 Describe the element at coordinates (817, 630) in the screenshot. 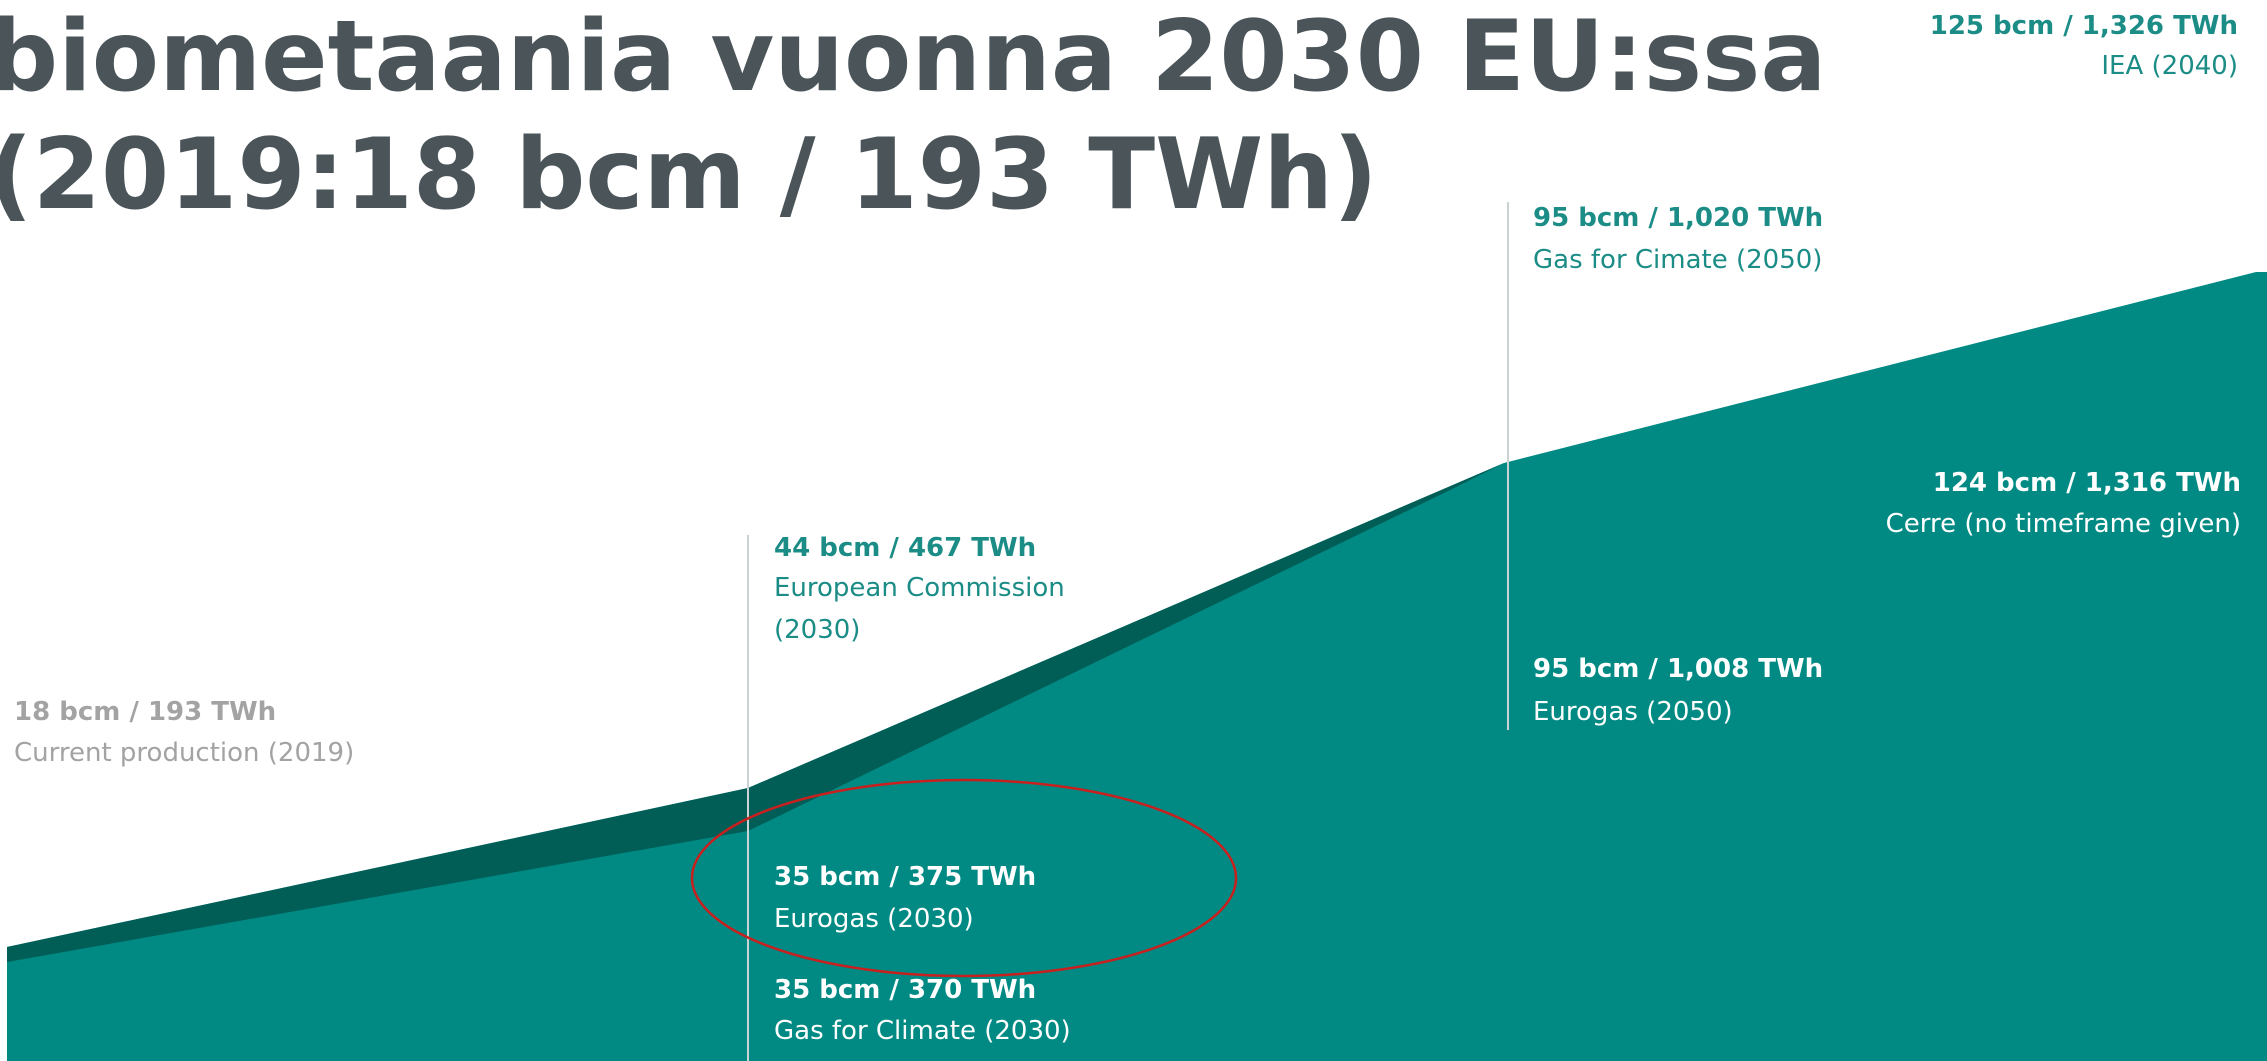

I see `annotation-label: (2030)` at that location.